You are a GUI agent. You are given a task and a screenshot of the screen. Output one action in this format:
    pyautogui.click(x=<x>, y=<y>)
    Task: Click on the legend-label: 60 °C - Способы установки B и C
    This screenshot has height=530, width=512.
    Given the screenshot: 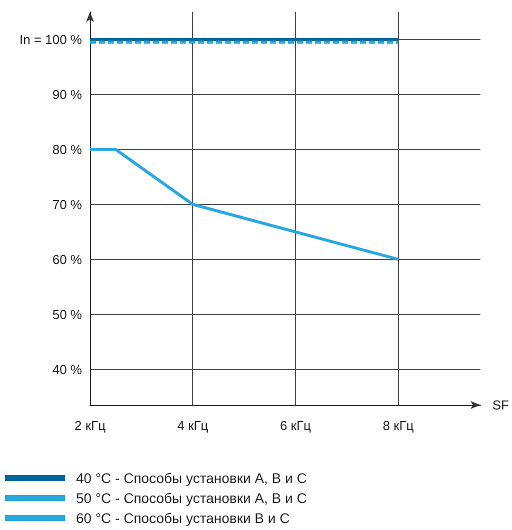 What is the action you would take?
    pyautogui.click(x=183, y=518)
    